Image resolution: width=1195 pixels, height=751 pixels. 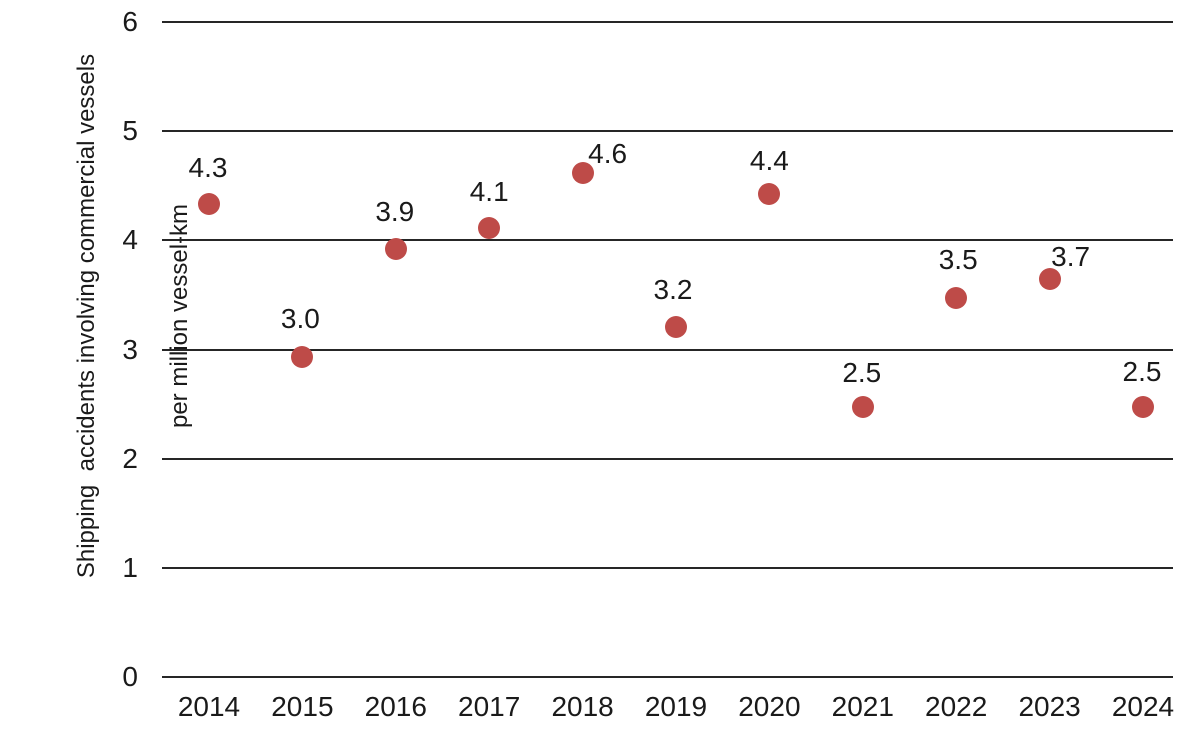 What do you see at coordinates (676, 706) in the screenshot?
I see `x-tick-label: 2019` at bounding box center [676, 706].